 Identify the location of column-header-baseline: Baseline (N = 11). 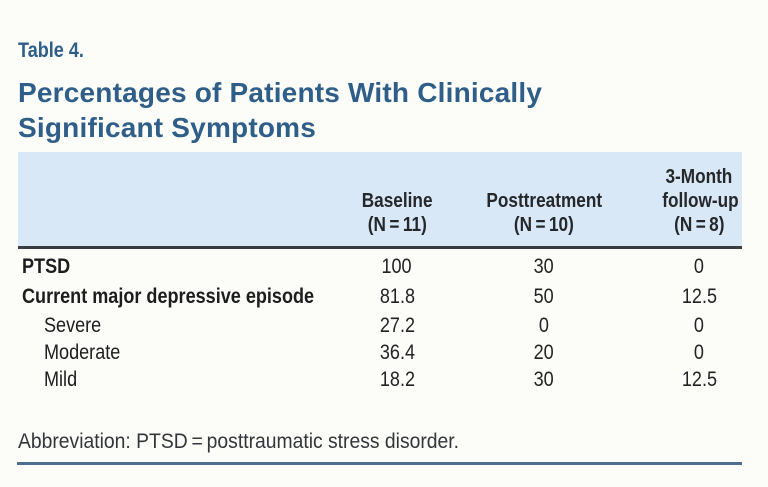
(397, 217).